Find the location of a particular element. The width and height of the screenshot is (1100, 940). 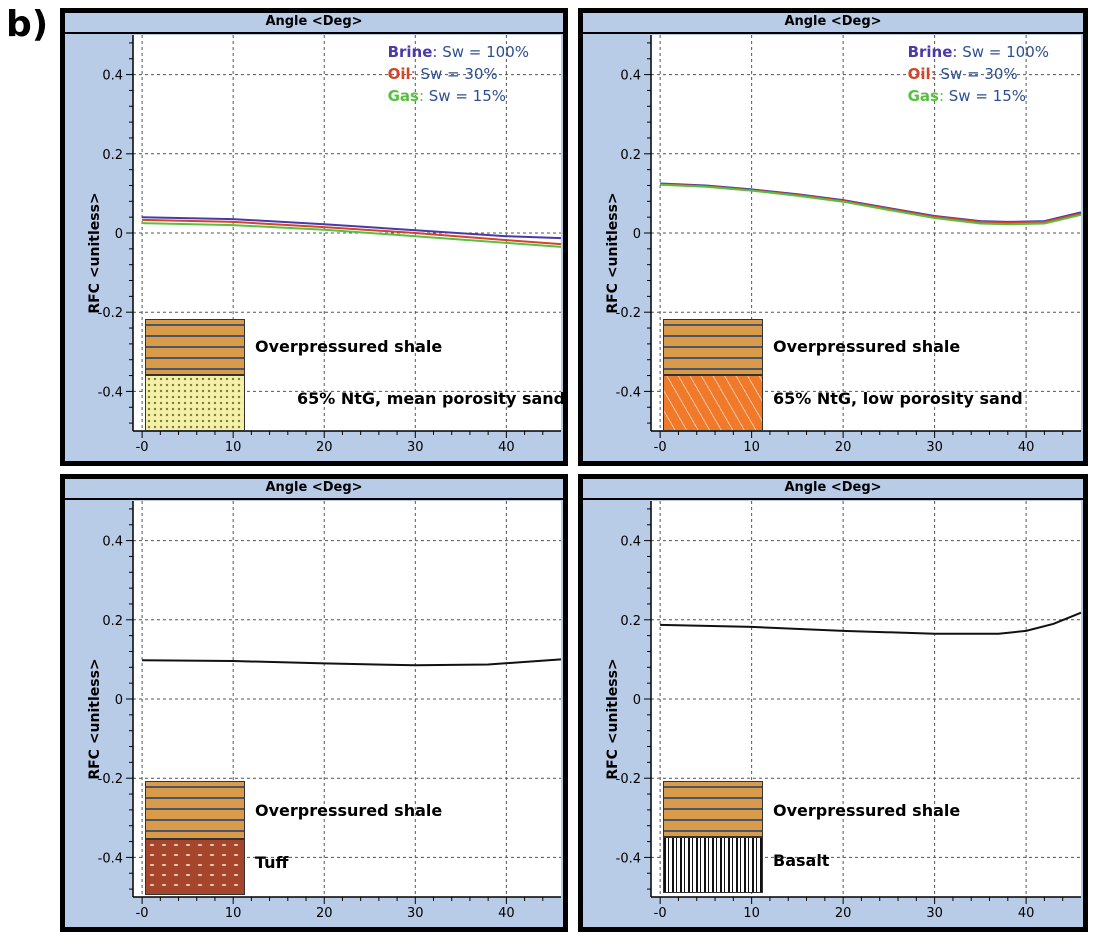

series-line-oil is located at coordinates (352, 232).